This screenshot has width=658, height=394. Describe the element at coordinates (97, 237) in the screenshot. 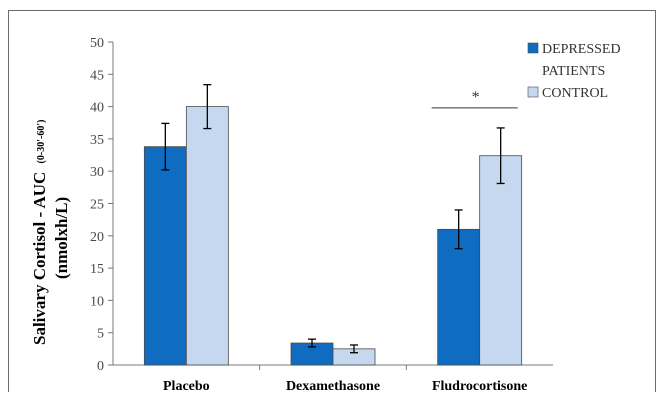

I see `y-tick-label-20: 20` at that location.